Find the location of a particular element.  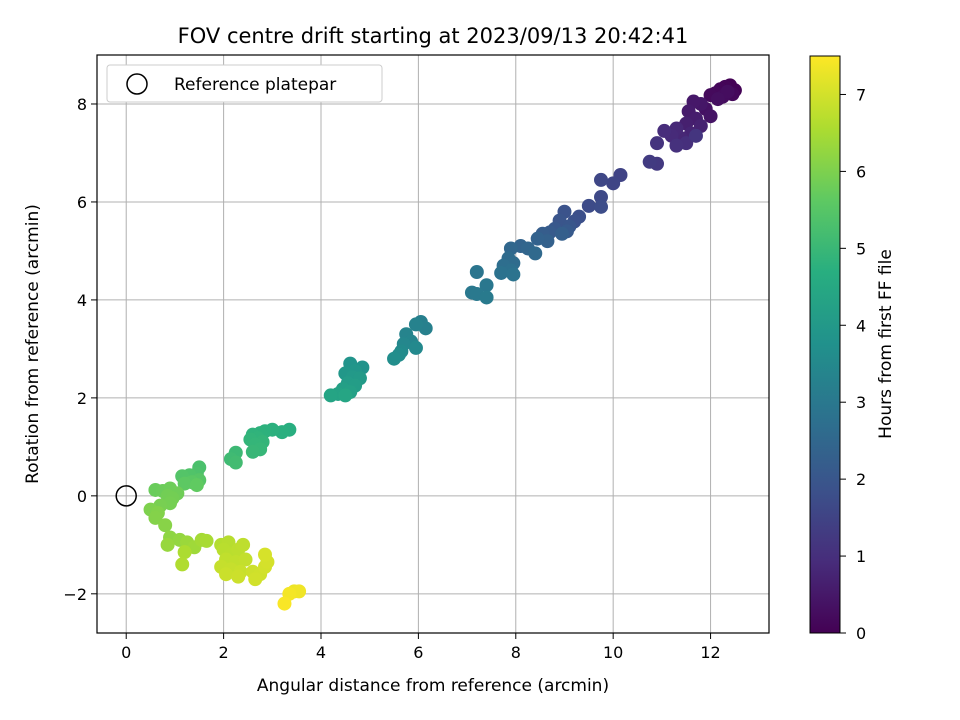

y-tick-label: 2 is located at coordinates (82, 398).